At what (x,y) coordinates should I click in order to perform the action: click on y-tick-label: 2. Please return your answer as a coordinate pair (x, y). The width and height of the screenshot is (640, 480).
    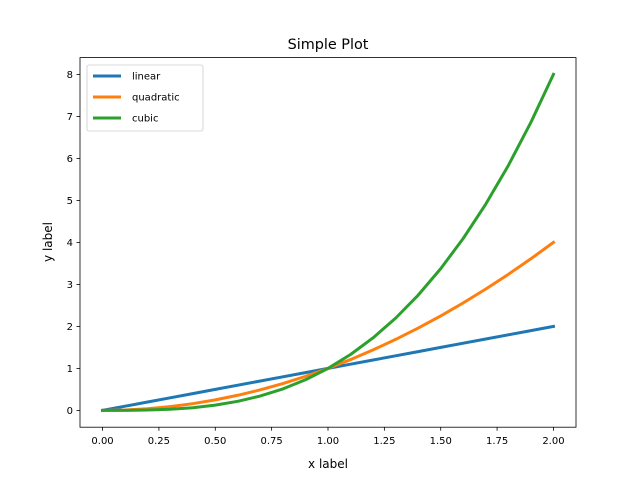
    Looking at the image, I should click on (70, 327).